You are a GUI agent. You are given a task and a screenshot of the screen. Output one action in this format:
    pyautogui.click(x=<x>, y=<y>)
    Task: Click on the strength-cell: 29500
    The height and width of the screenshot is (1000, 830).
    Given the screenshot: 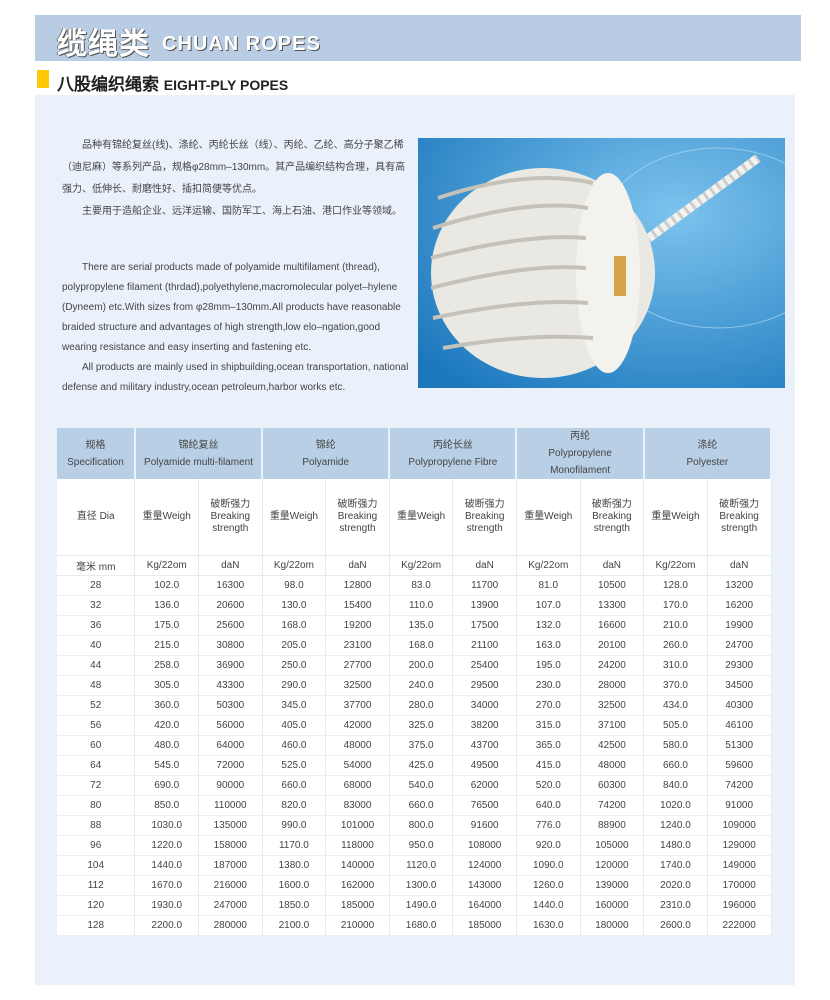 What is the action you would take?
    pyautogui.click(x=484, y=685)
    